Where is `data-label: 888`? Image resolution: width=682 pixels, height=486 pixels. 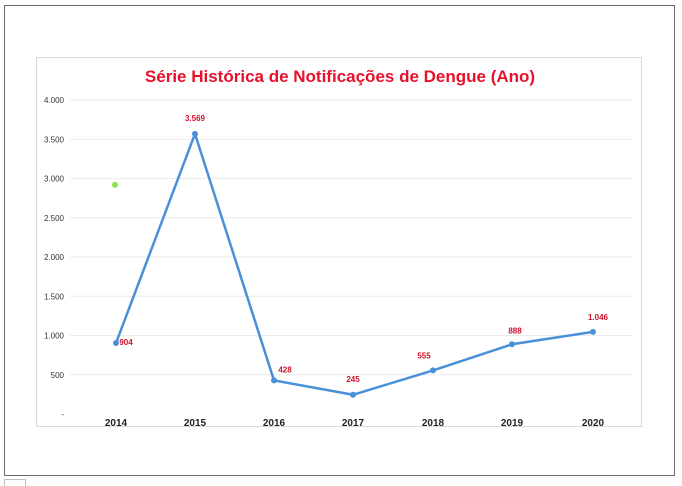
data-label: 888 is located at coordinates (515, 330).